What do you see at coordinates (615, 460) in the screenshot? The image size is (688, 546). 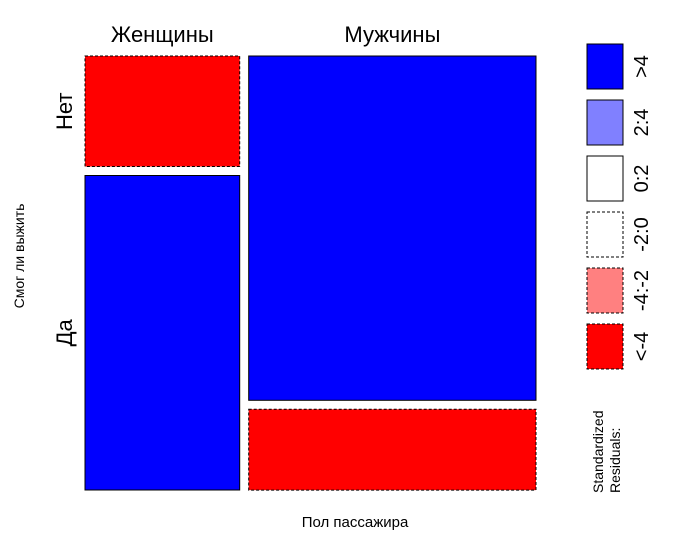 I see `legend-title-line-2: Residuals:` at bounding box center [615, 460].